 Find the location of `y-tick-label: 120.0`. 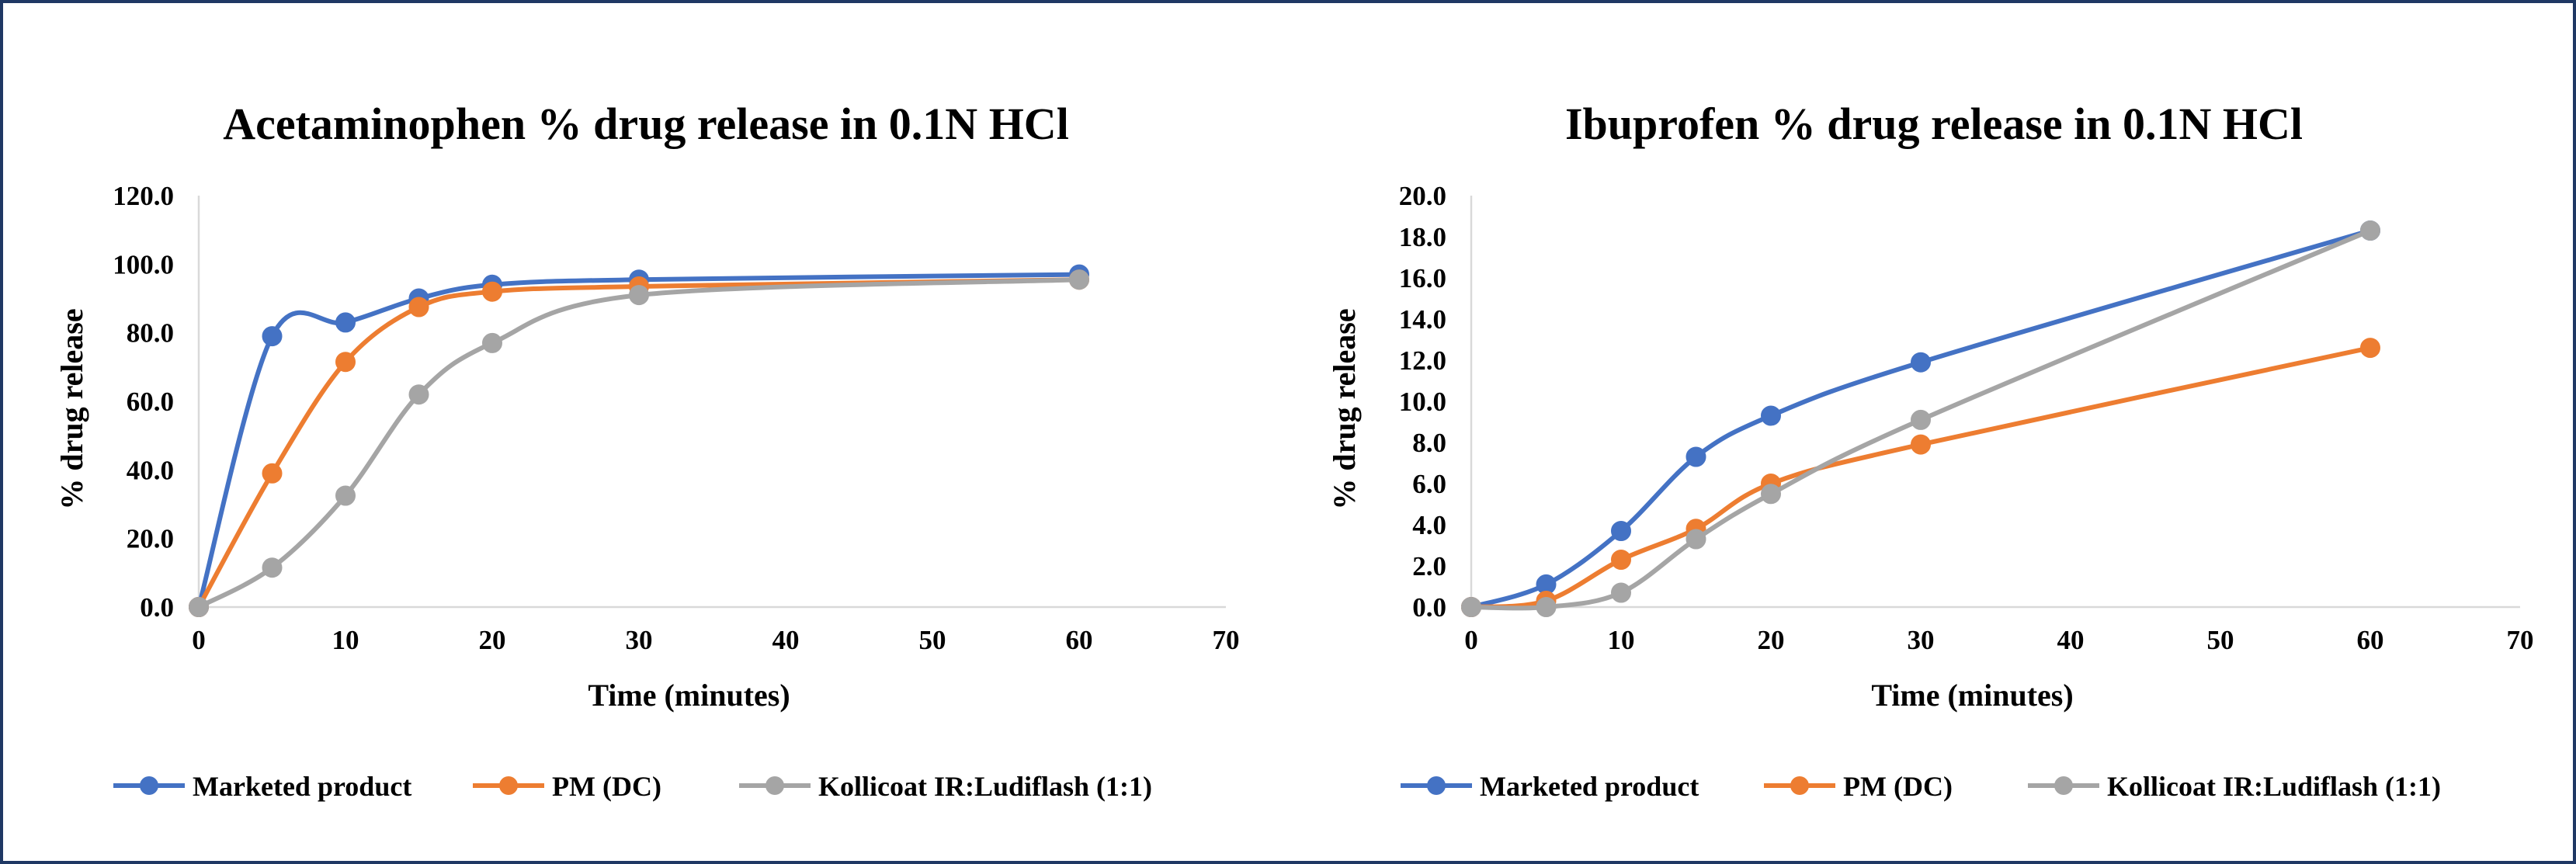

y-tick-label: 120.0 is located at coordinates (143, 196).